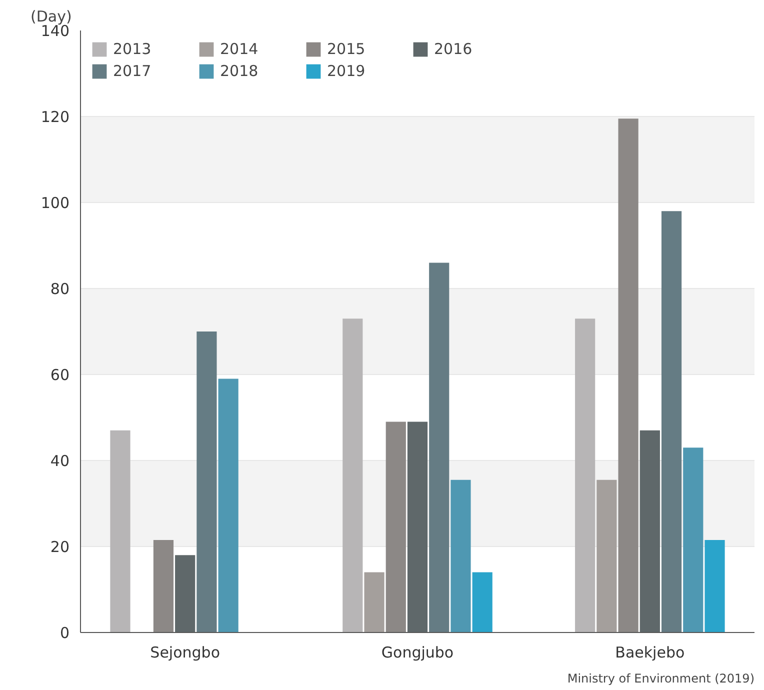  Describe the element at coordinates (132, 71) in the screenshot. I see `legend-label: 2017` at that location.